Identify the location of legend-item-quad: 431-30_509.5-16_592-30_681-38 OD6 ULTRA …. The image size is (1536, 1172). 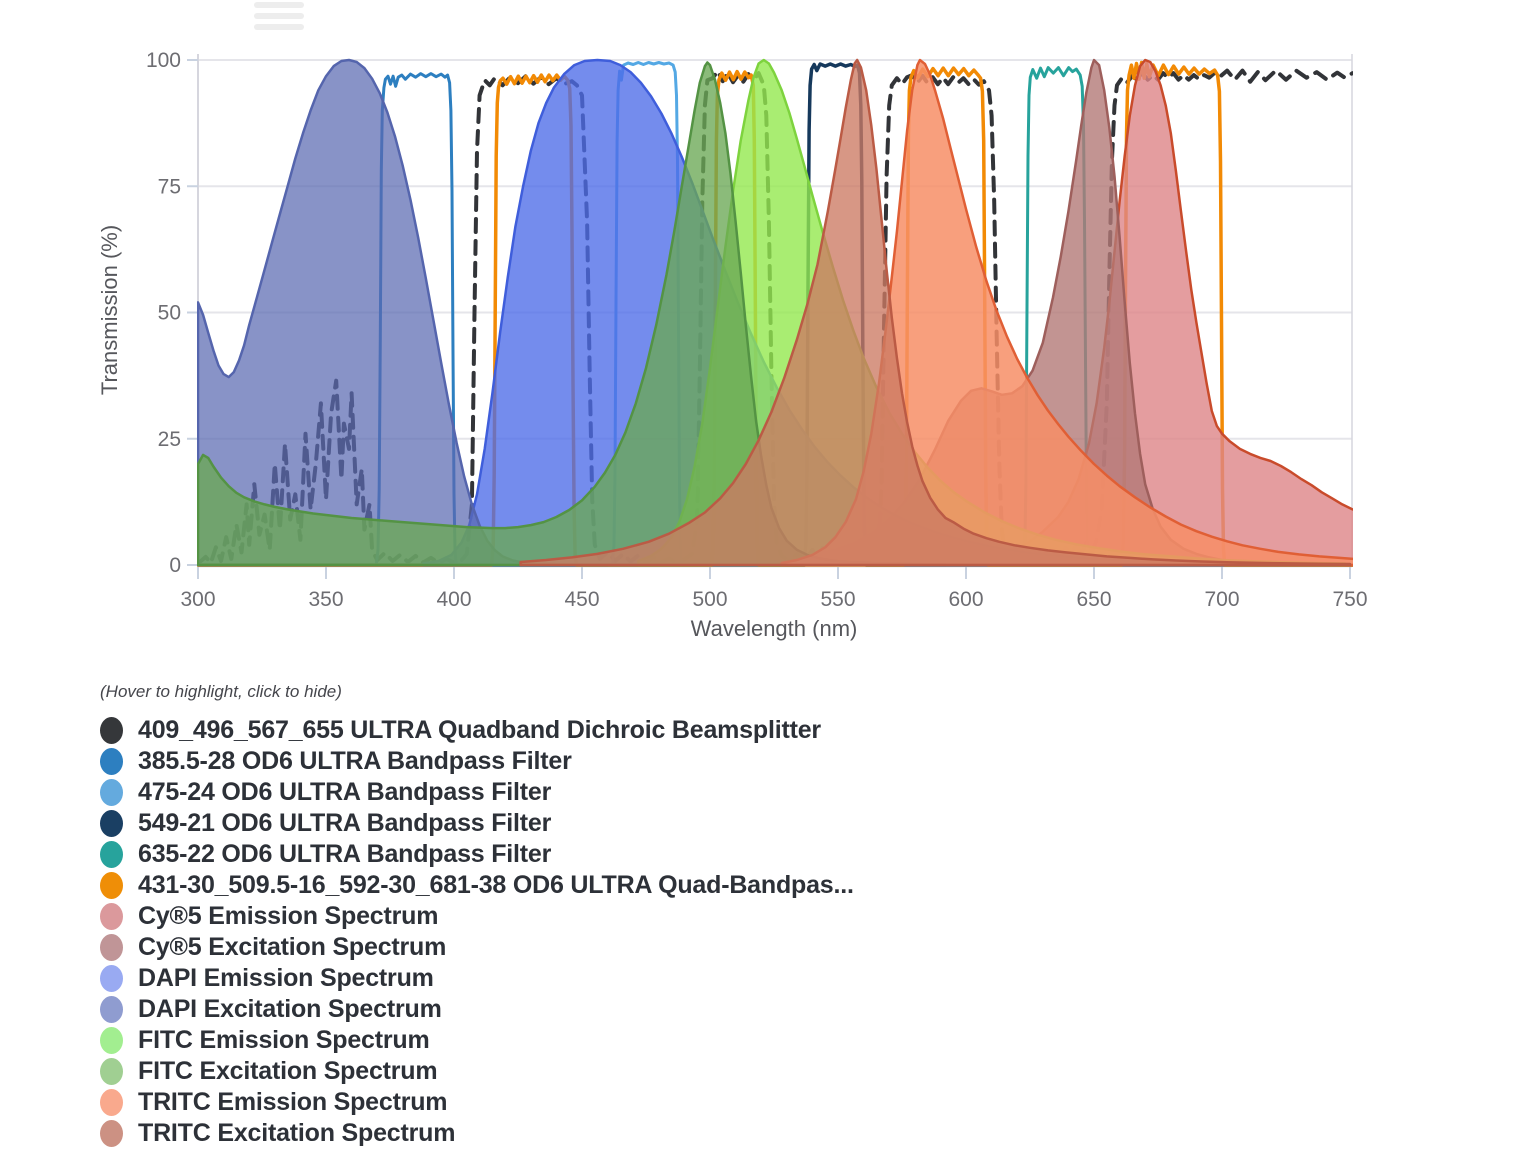
(775, 885).